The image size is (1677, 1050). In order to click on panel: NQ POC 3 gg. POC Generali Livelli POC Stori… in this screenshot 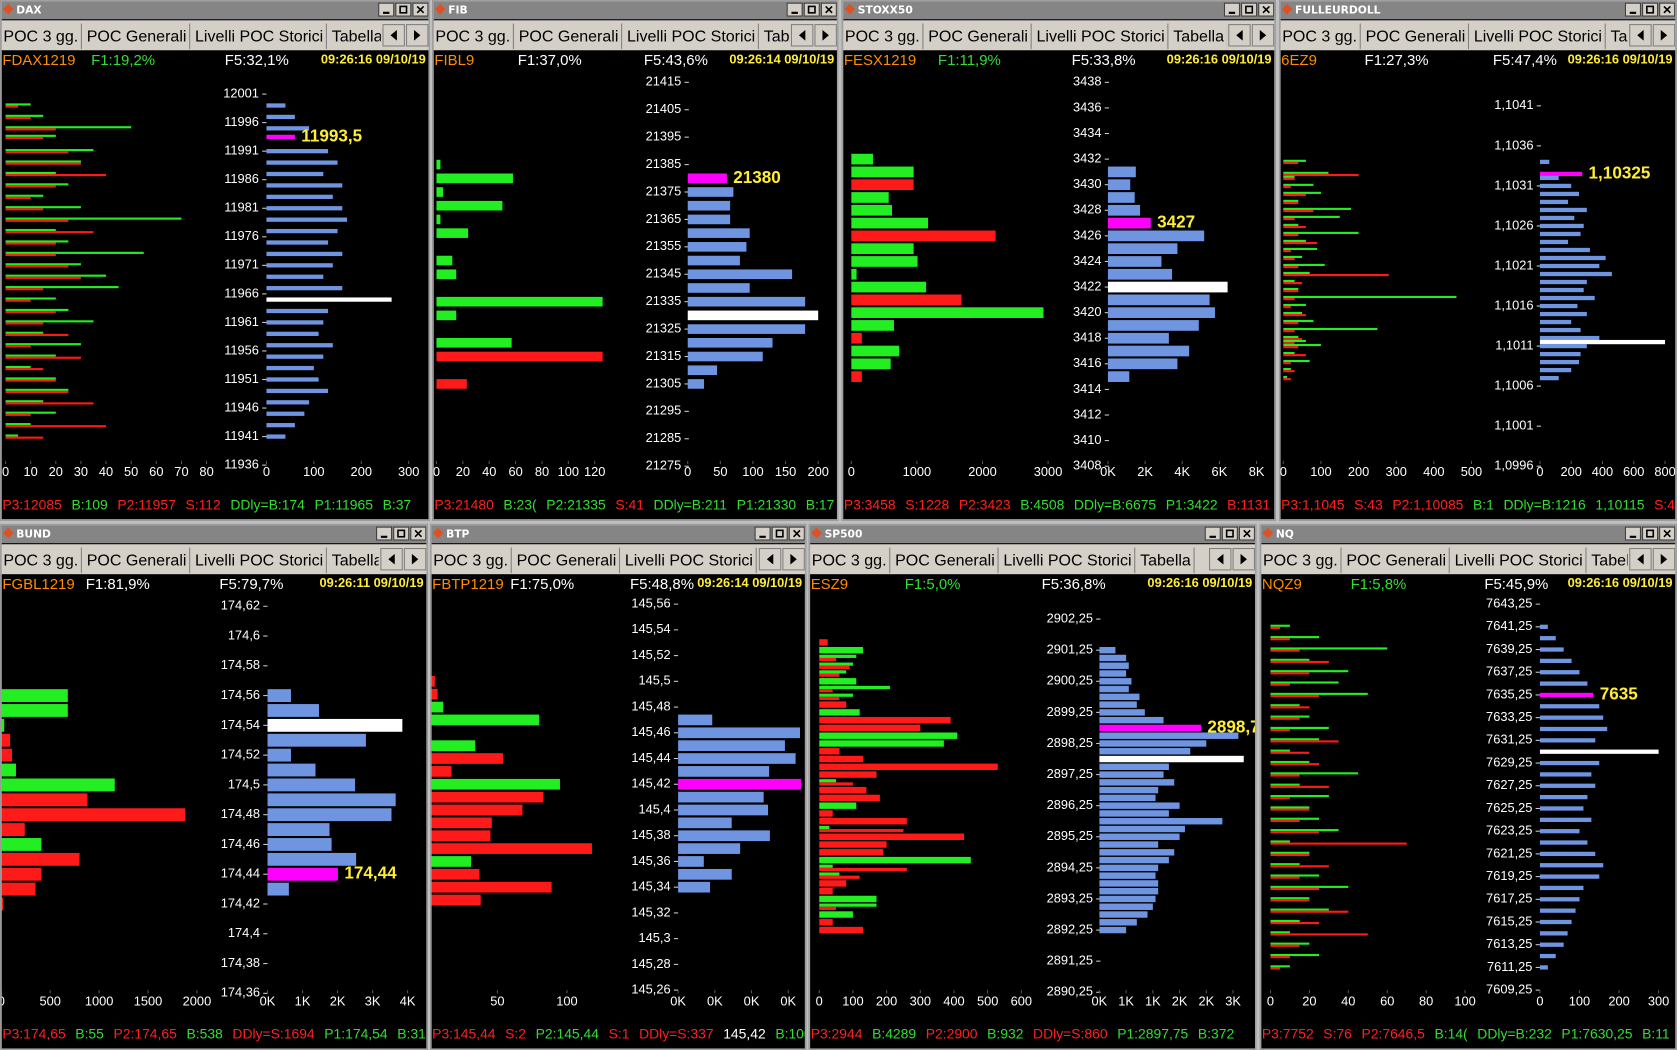, I will do `click(1468, 786)`.